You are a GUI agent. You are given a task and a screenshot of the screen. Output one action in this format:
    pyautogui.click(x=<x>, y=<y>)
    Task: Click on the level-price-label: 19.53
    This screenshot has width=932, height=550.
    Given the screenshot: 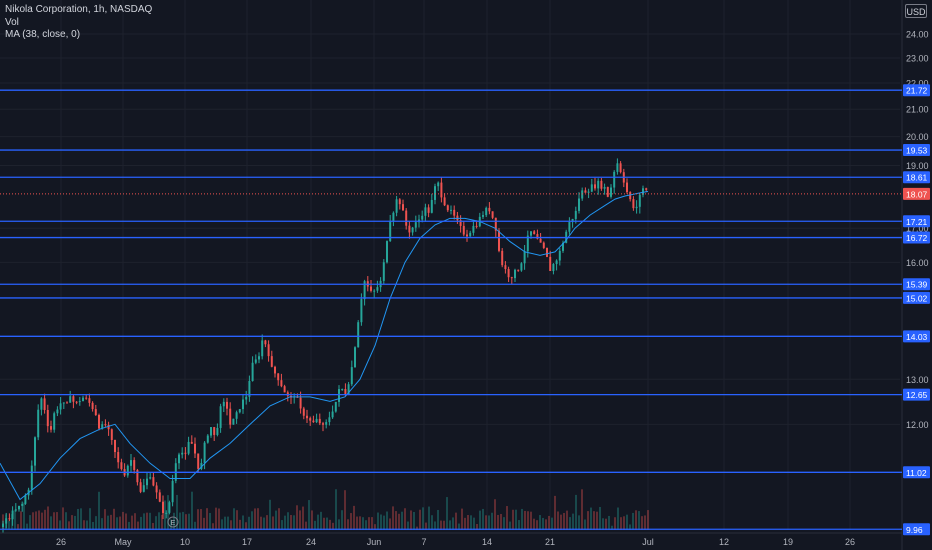 What is the action you would take?
    pyautogui.click(x=917, y=151)
    